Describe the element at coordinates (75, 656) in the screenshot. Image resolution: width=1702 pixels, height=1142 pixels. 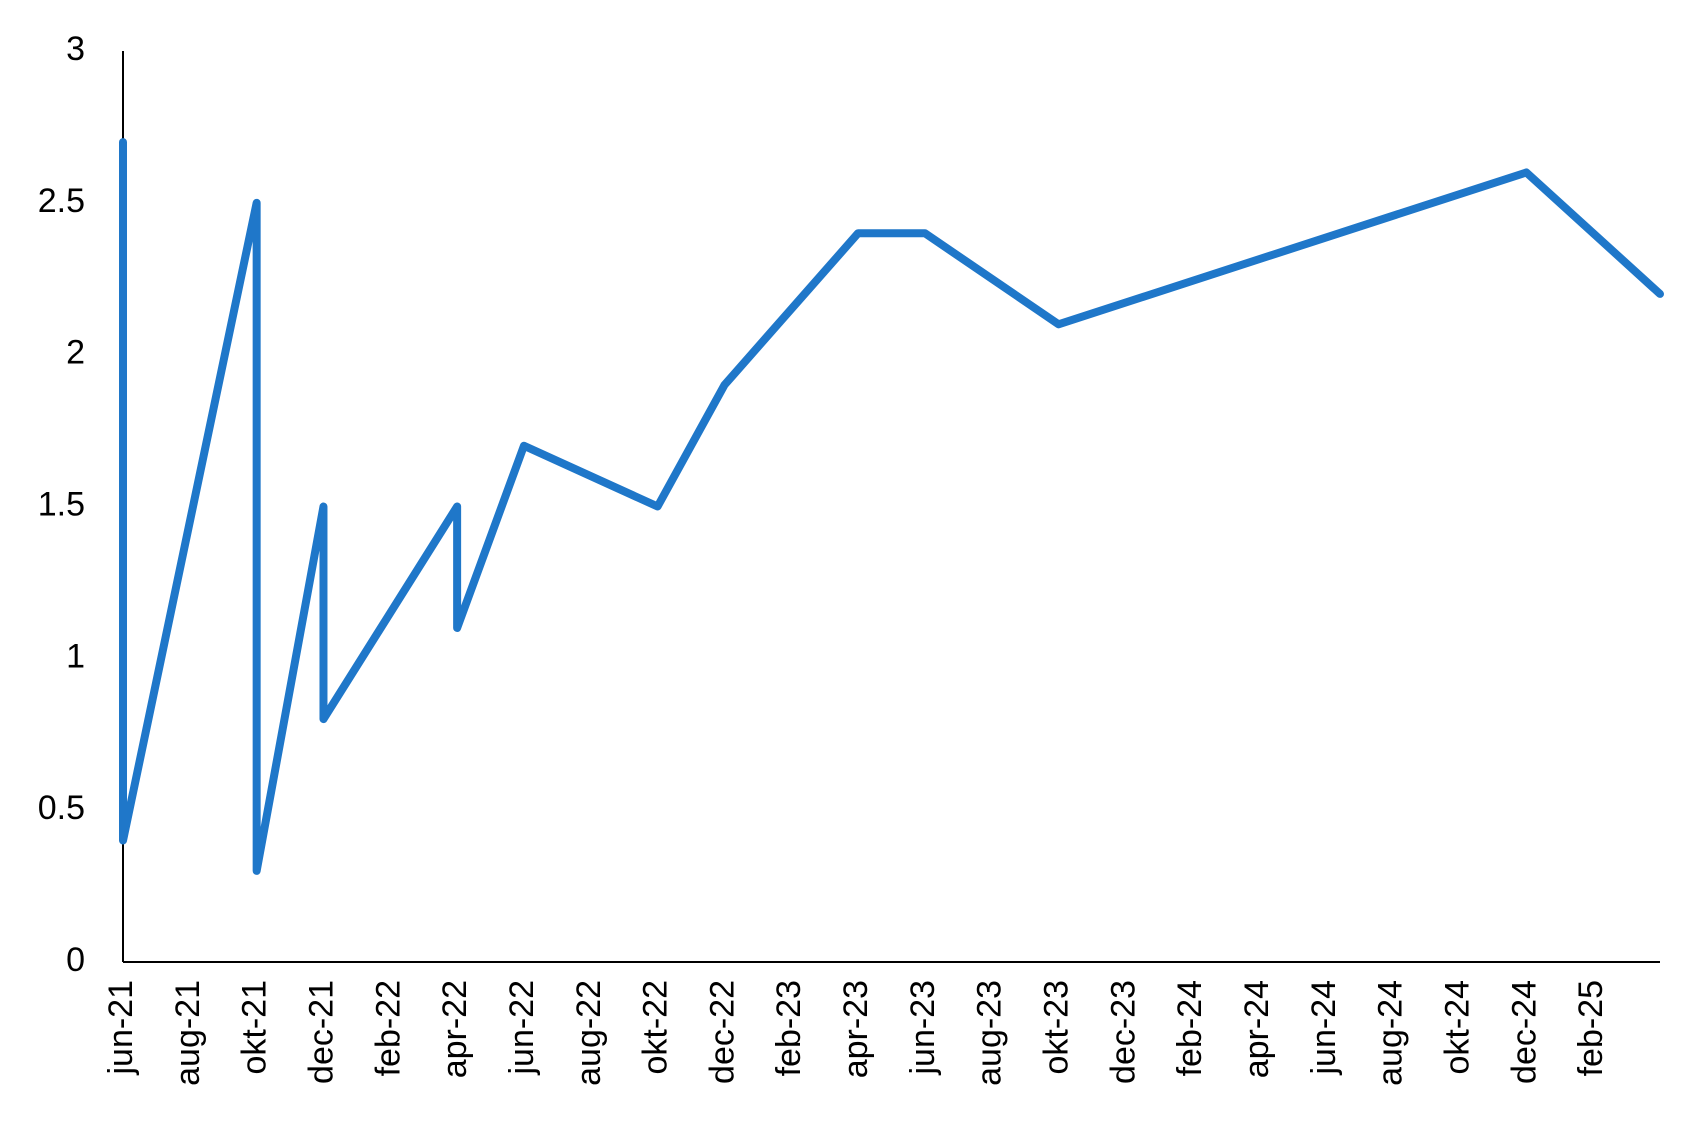
I see `y-tick-label: 1` at that location.